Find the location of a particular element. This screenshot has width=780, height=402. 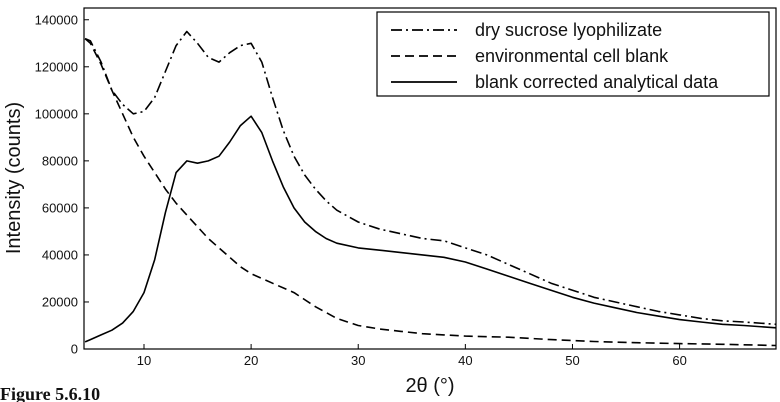

x-tick-label: 50 is located at coordinates (572, 360).